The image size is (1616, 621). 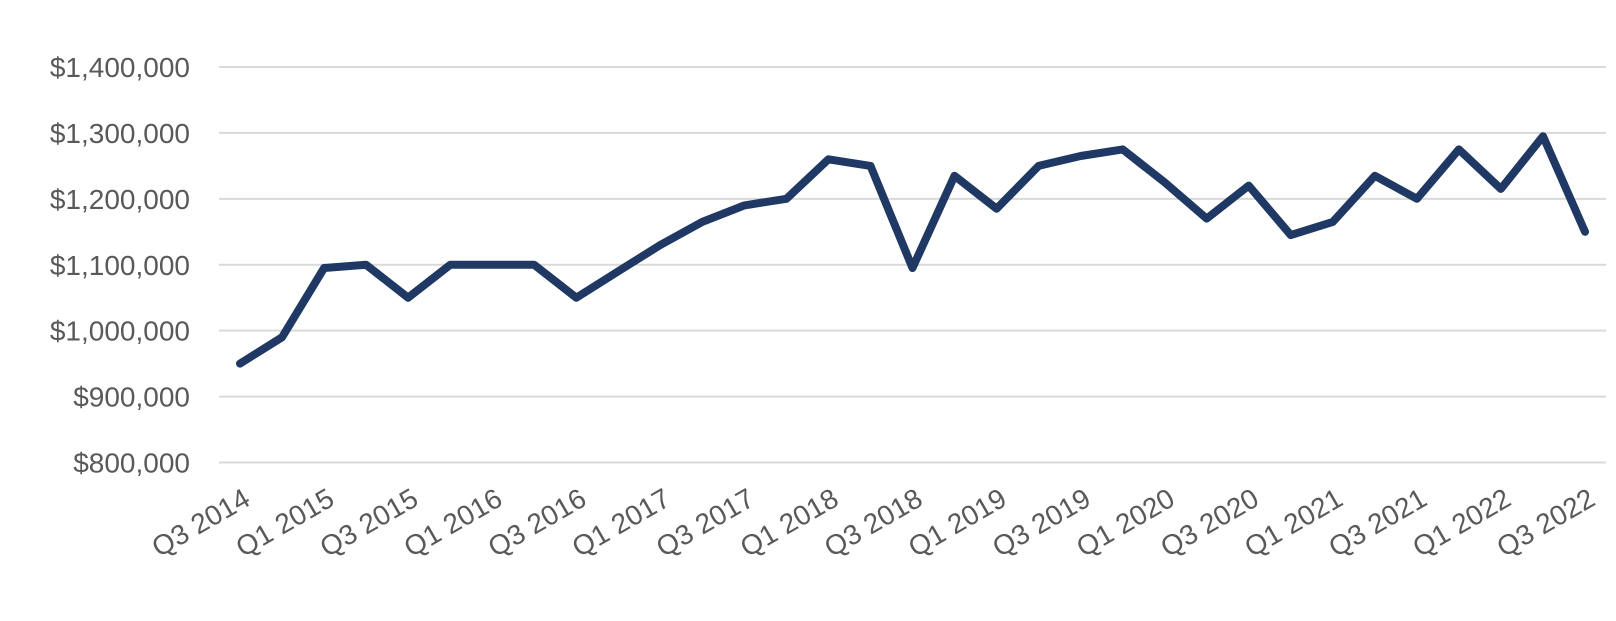 What do you see at coordinates (120, 199) in the screenshot?
I see `y-axis-label: $1,200,000` at bounding box center [120, 199].